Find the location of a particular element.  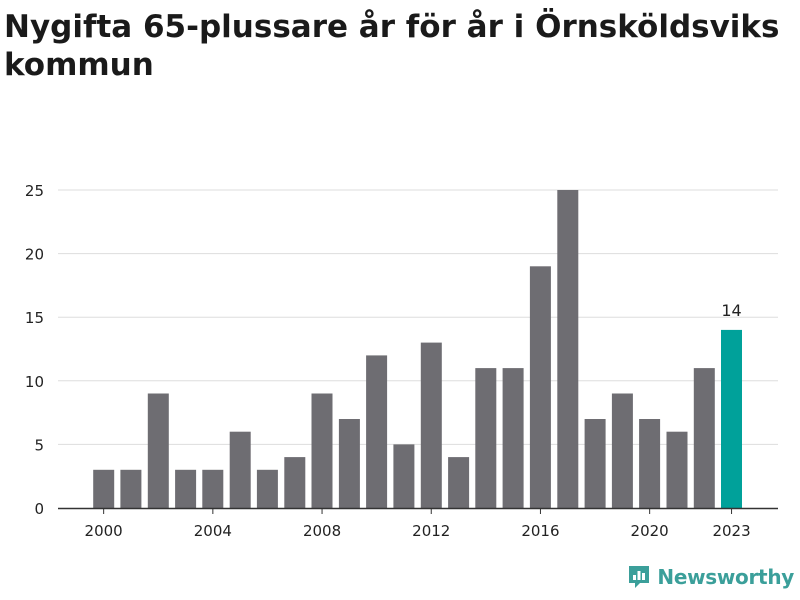

bar-2014 is located at coordinates (486, 438).